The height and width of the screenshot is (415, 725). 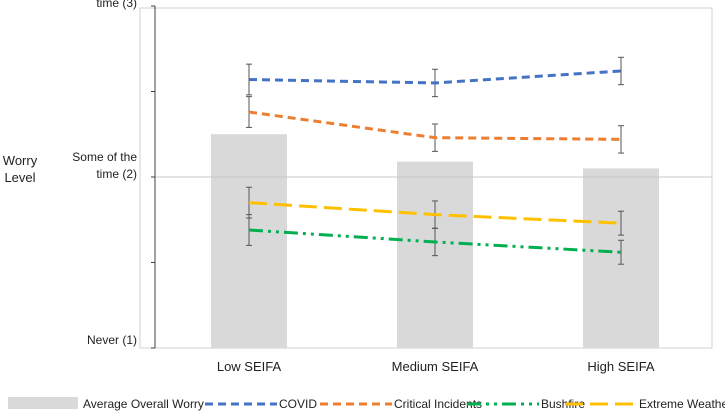 What do you see at coordinates (112, 340) in the screenshot?
I see `y-tick-label: Never (1)` at bounding box center [112, 340].